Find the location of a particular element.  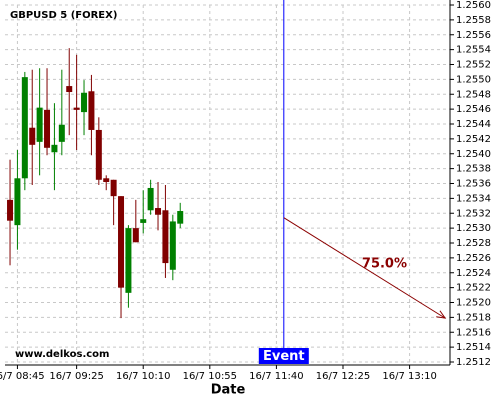

y-tick-label: 1.2560 is located at coordinates (473, 5).